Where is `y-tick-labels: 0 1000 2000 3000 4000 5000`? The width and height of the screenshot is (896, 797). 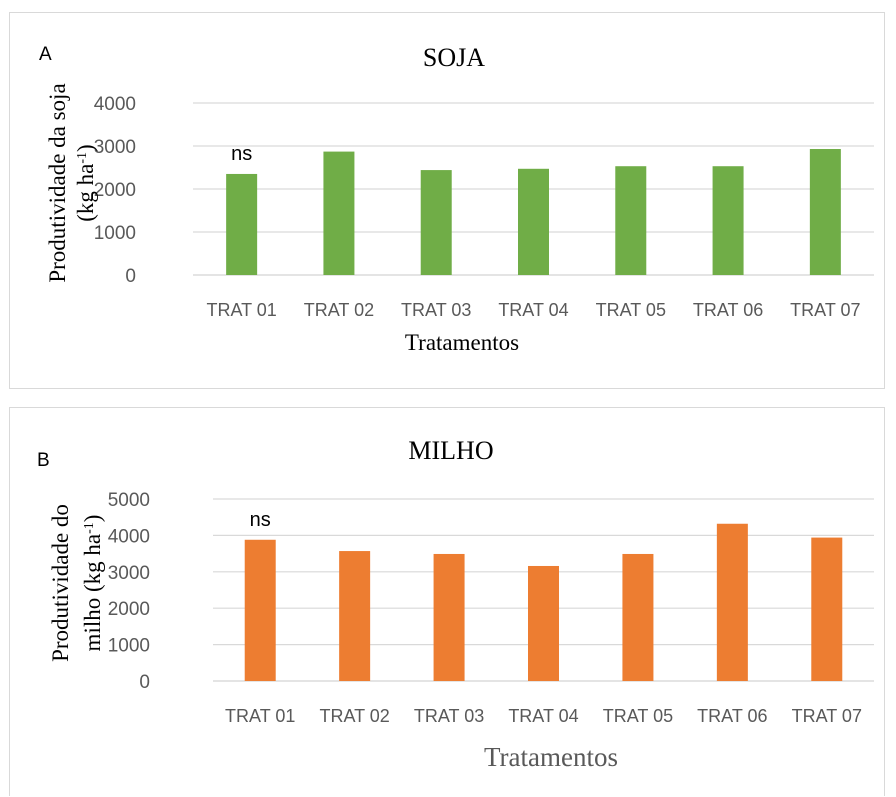 y-tick-labels: 0 1000 2000 3000 4000 5000 is located at coordinates (129, 591).